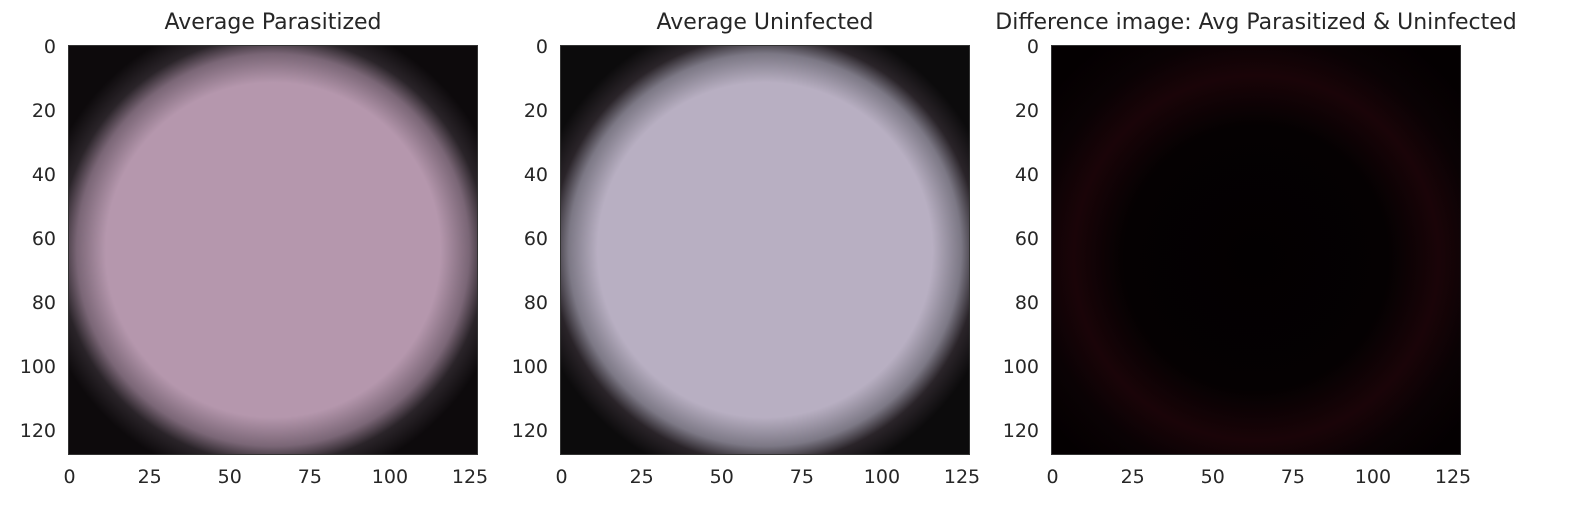  Describe the element at coordinates (273, 22) in the screenshot. I see `panel-title: Average Parasitized` at that location.